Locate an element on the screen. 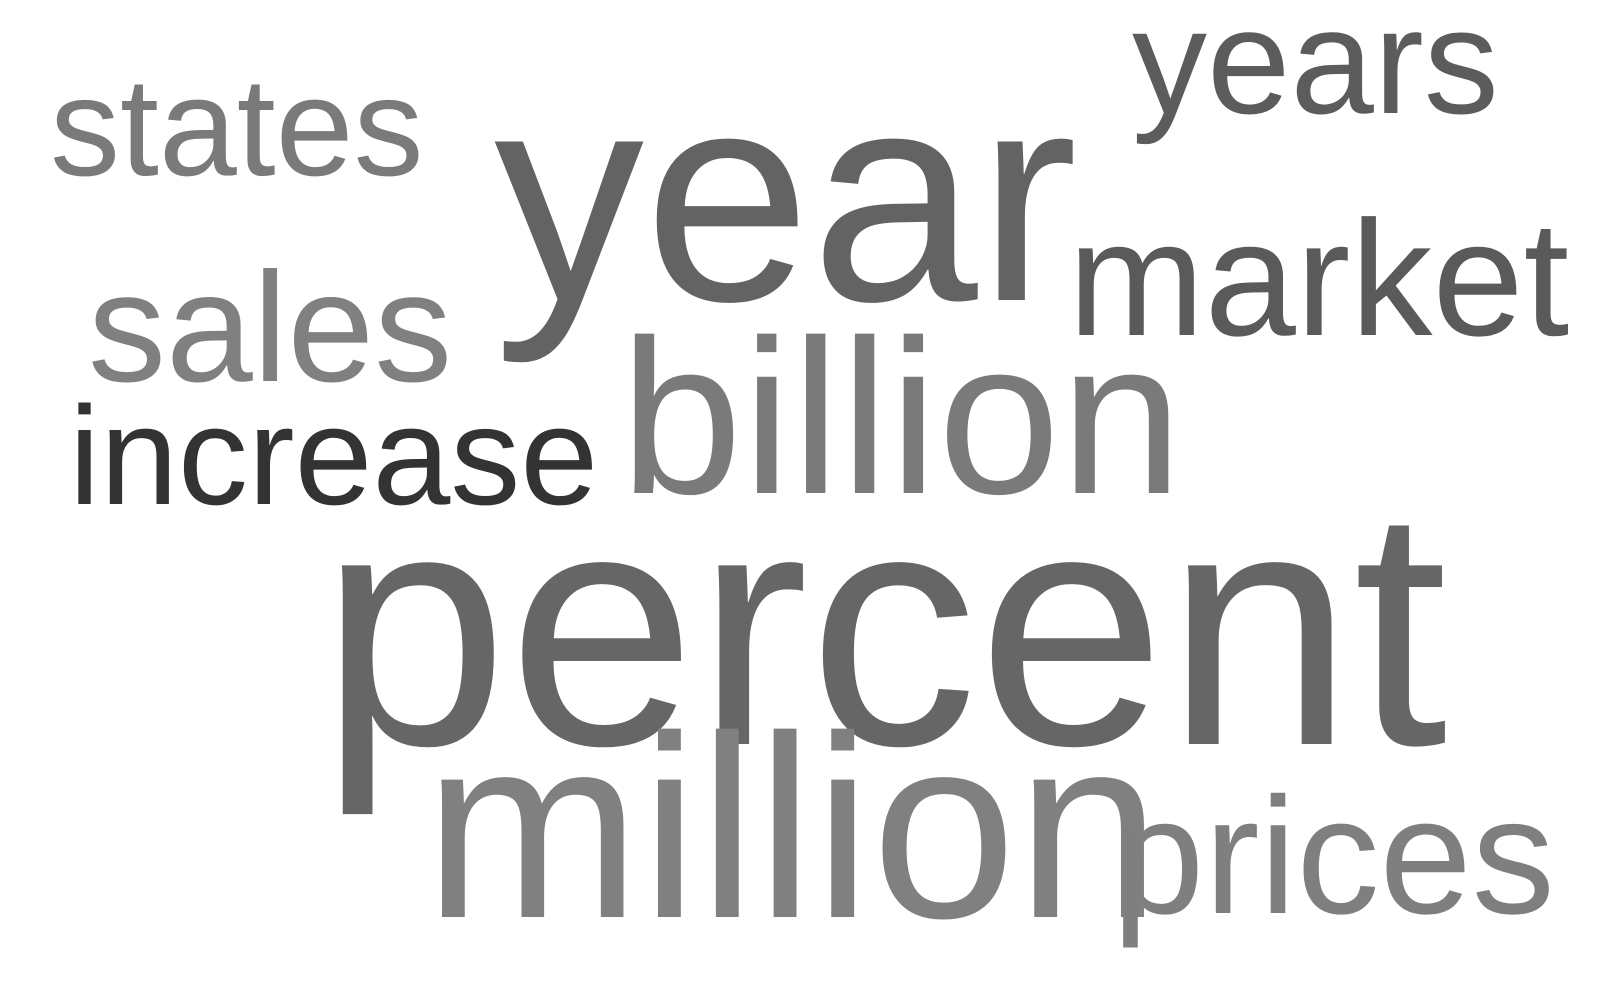  word-sales: sales is located at coordinates (270, 328).